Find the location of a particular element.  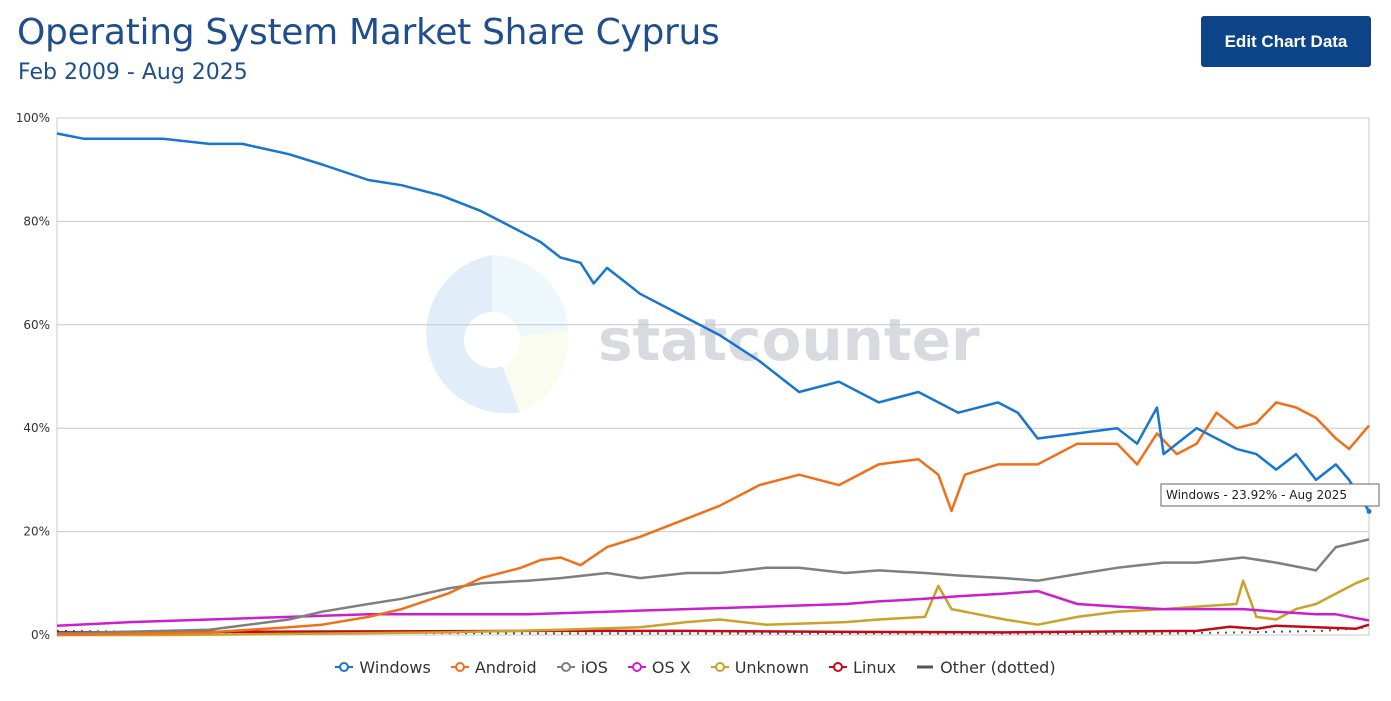

legend-item-unknown: Unknown is located at coordinates (759, 667).